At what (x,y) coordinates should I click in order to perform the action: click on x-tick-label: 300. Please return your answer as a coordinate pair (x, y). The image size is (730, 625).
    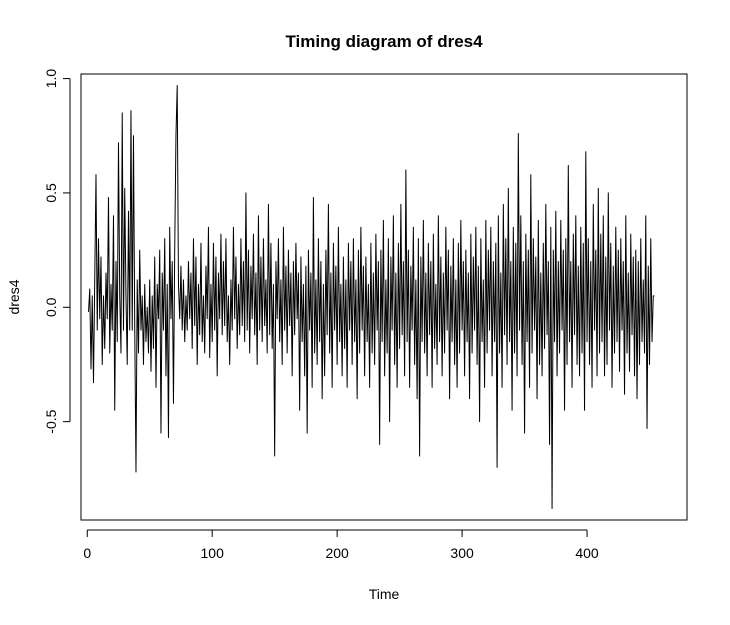
    Looking at the image, I should click on (462, 553).